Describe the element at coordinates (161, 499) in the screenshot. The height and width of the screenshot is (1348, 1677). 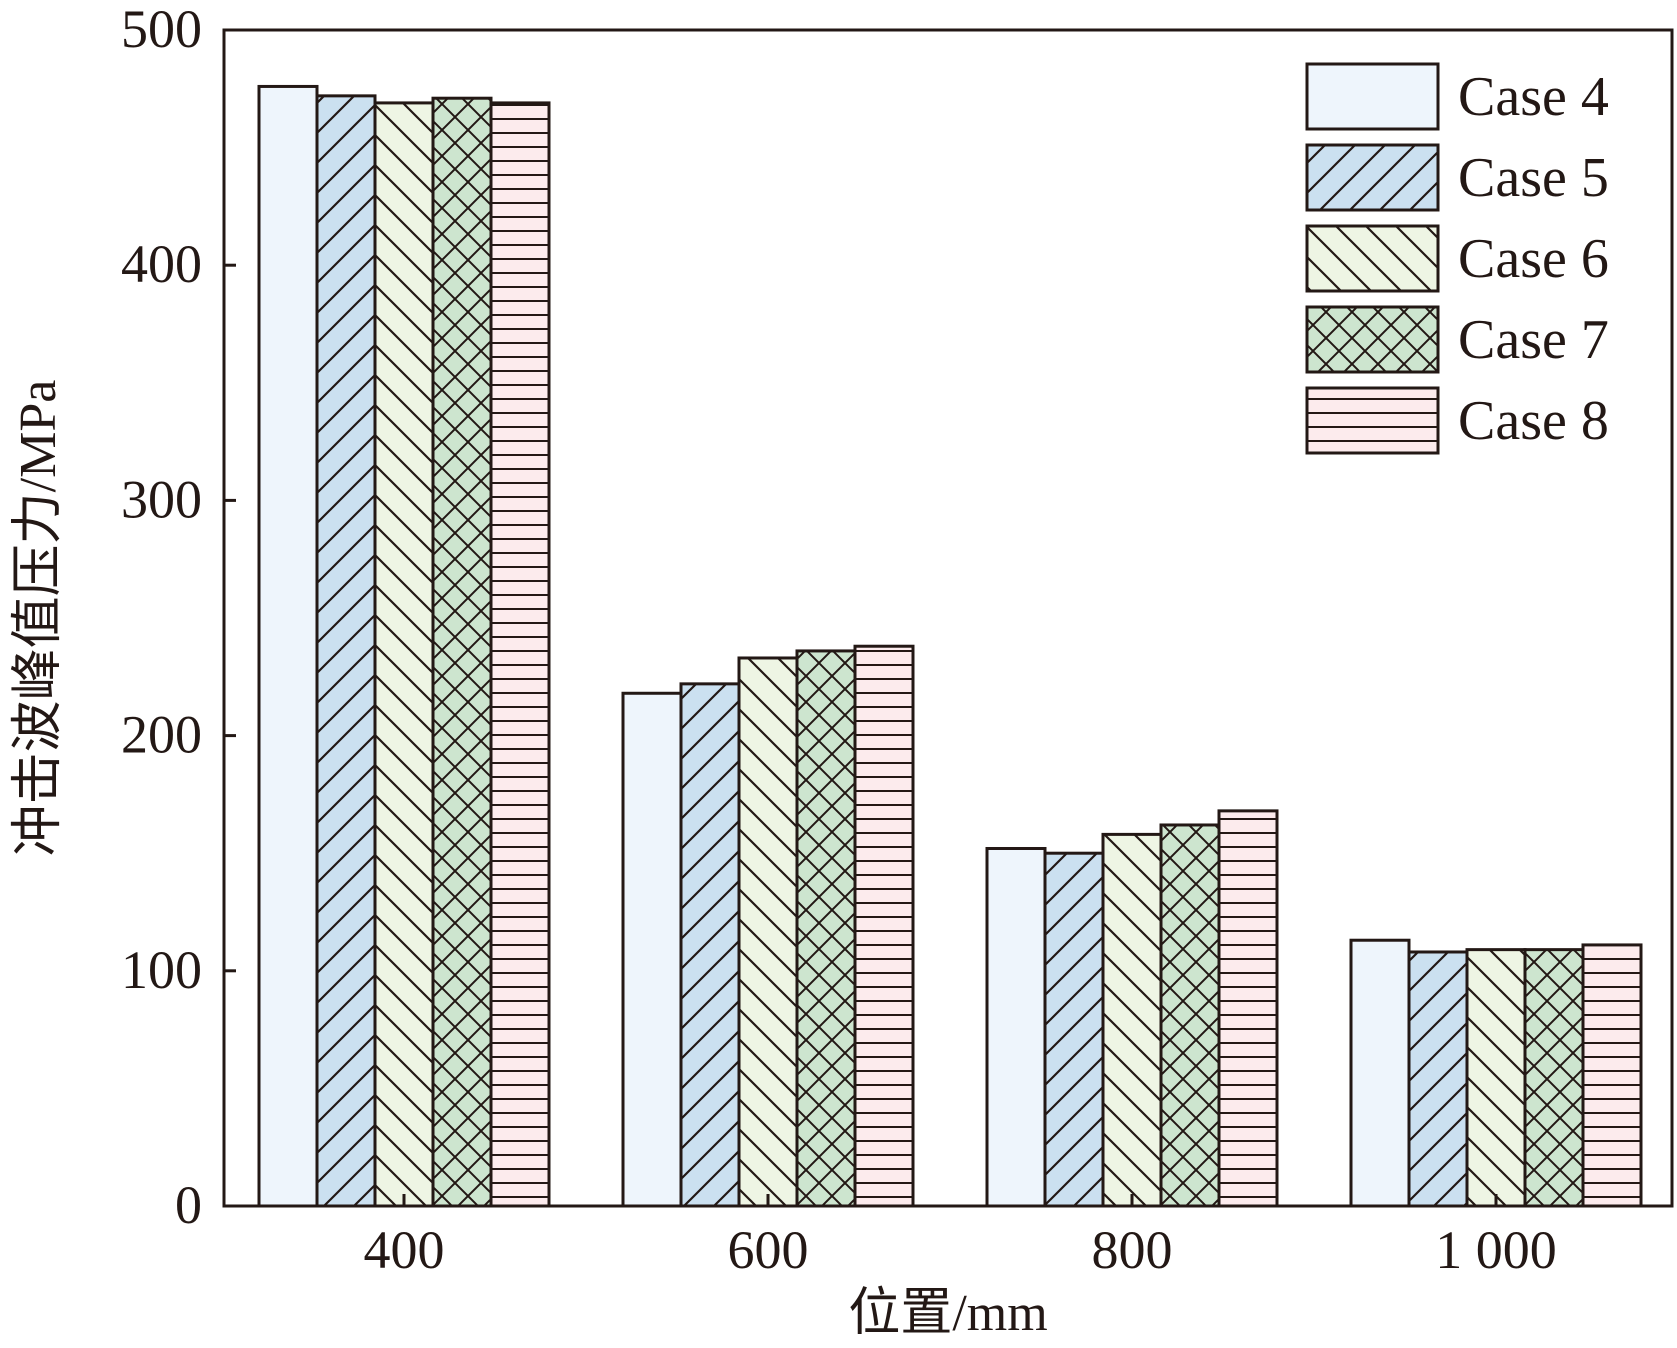
I see `y-tick-label: 300` at that location.